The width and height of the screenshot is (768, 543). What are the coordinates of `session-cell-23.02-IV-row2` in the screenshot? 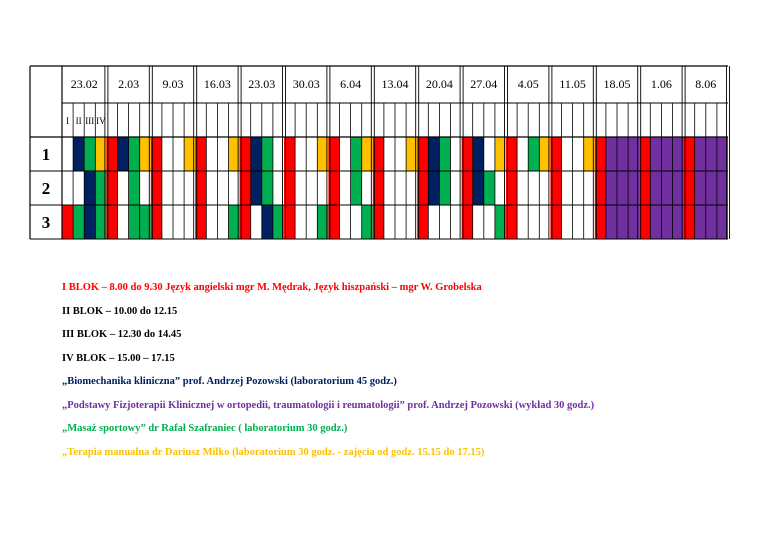 It's located at (101, 188).